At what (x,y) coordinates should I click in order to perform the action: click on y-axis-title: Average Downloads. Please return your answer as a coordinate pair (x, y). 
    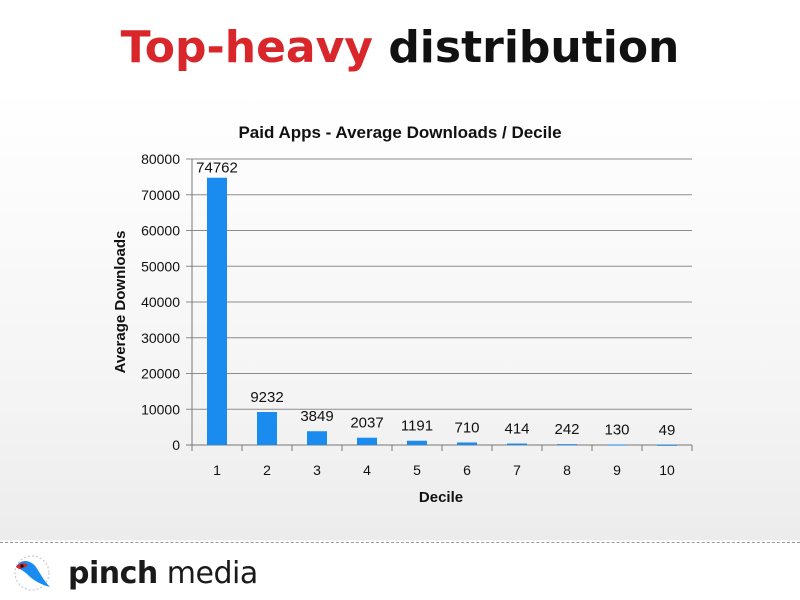
    Looking at the image, I should click on (120, 302).